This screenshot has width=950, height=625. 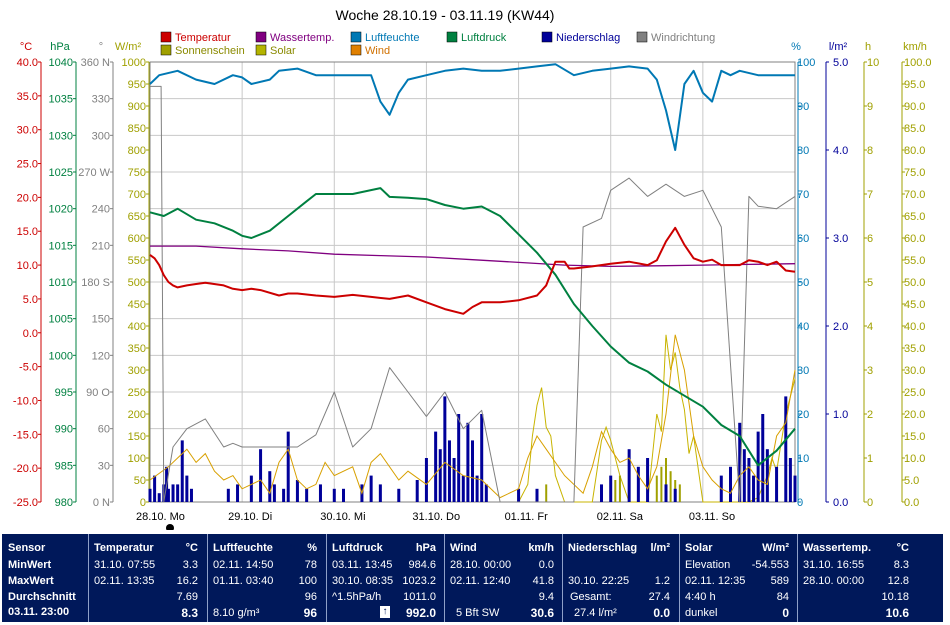 I want to click on temp-tick-label: 25.0, so click(x=27, y=165).